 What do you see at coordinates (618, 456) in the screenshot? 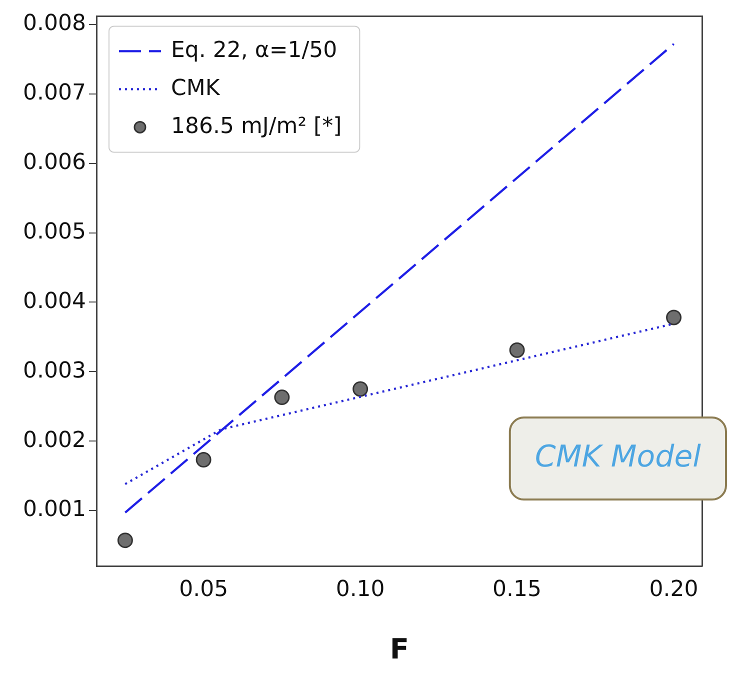
I see `annotation: CMK Model` at bounding box center [618, 456].